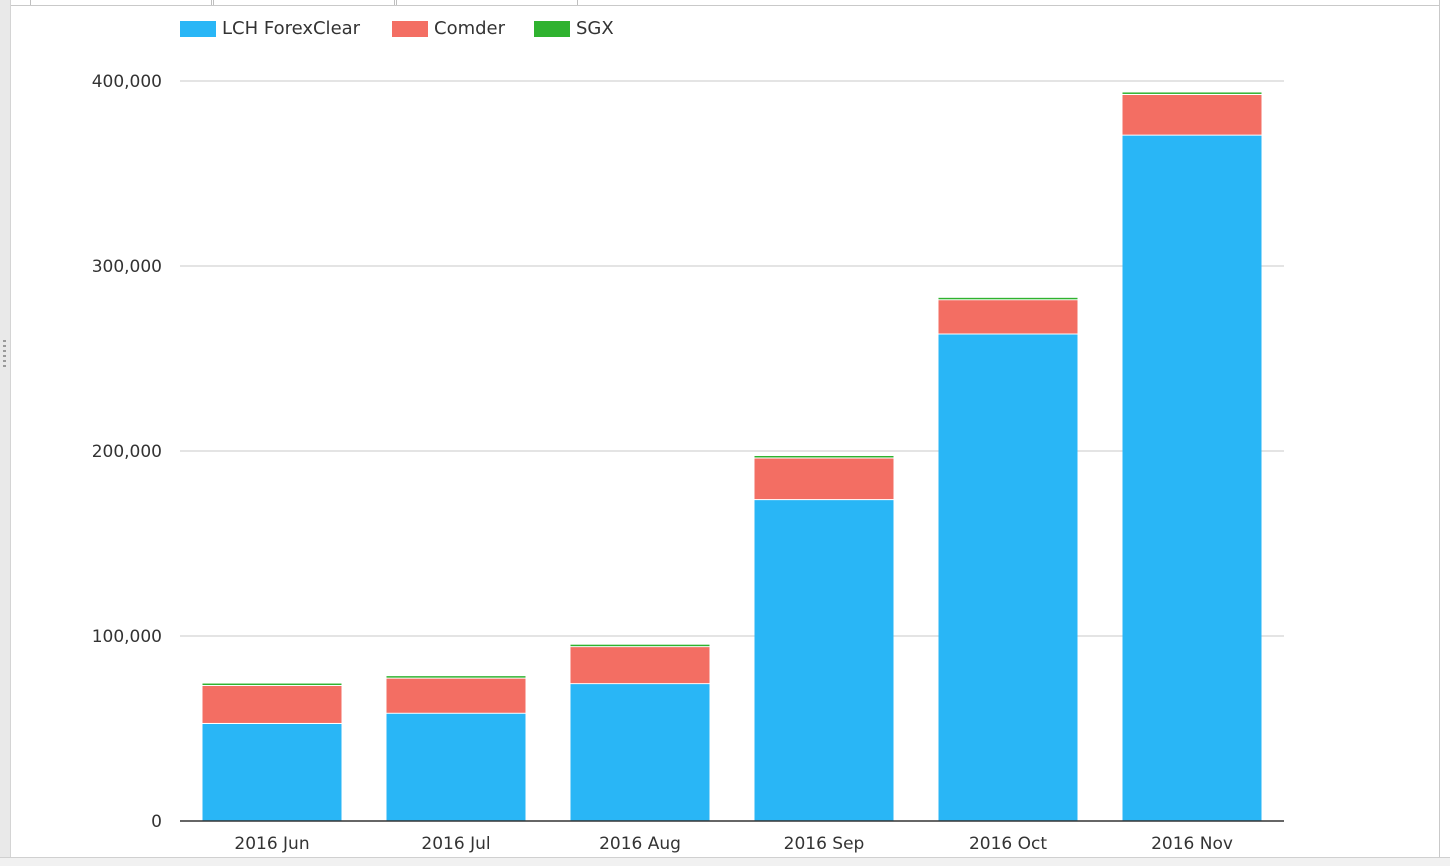 This screenshot has width=1450, height=866. What do you see at coordinates (5, 355) in the screenshot?
I see `resize-grip-icon` at bounding box center [5, 355].